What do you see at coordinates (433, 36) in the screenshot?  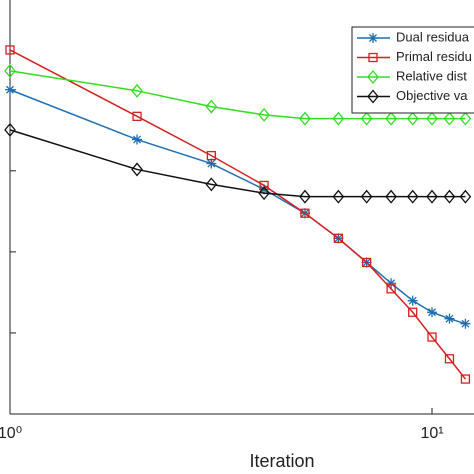 I see `legend-label: Dual residua` at bounding box center [433, 36].